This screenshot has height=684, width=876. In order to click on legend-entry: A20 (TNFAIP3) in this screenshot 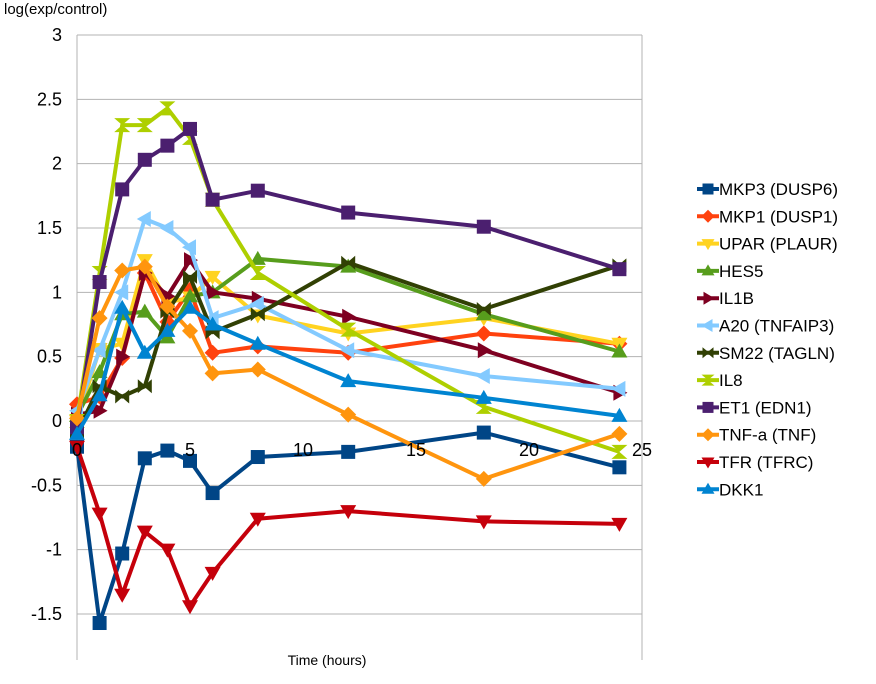, I will do `click(765, 326)`.